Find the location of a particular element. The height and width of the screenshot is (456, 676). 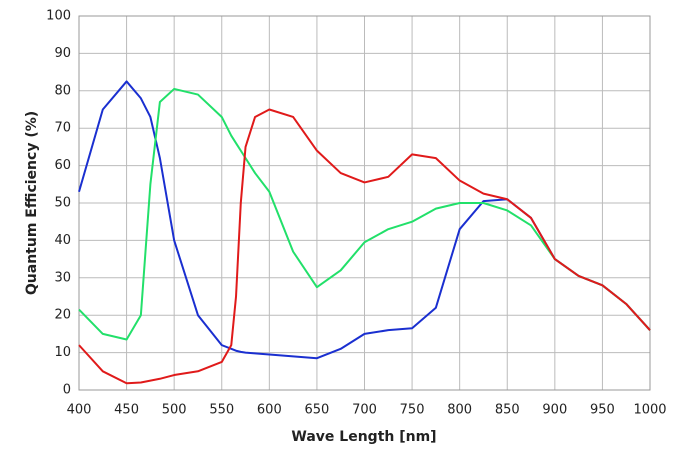

x-tick-label: 550 is located at coordinates (221, 410).